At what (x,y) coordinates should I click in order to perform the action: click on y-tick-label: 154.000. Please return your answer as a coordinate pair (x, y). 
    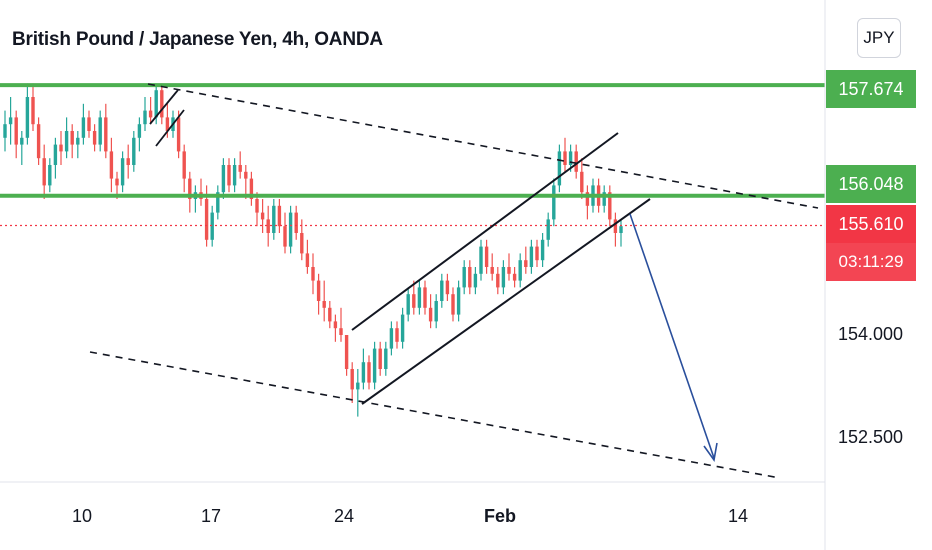
    Looking at the image, I should click on (871, 334).